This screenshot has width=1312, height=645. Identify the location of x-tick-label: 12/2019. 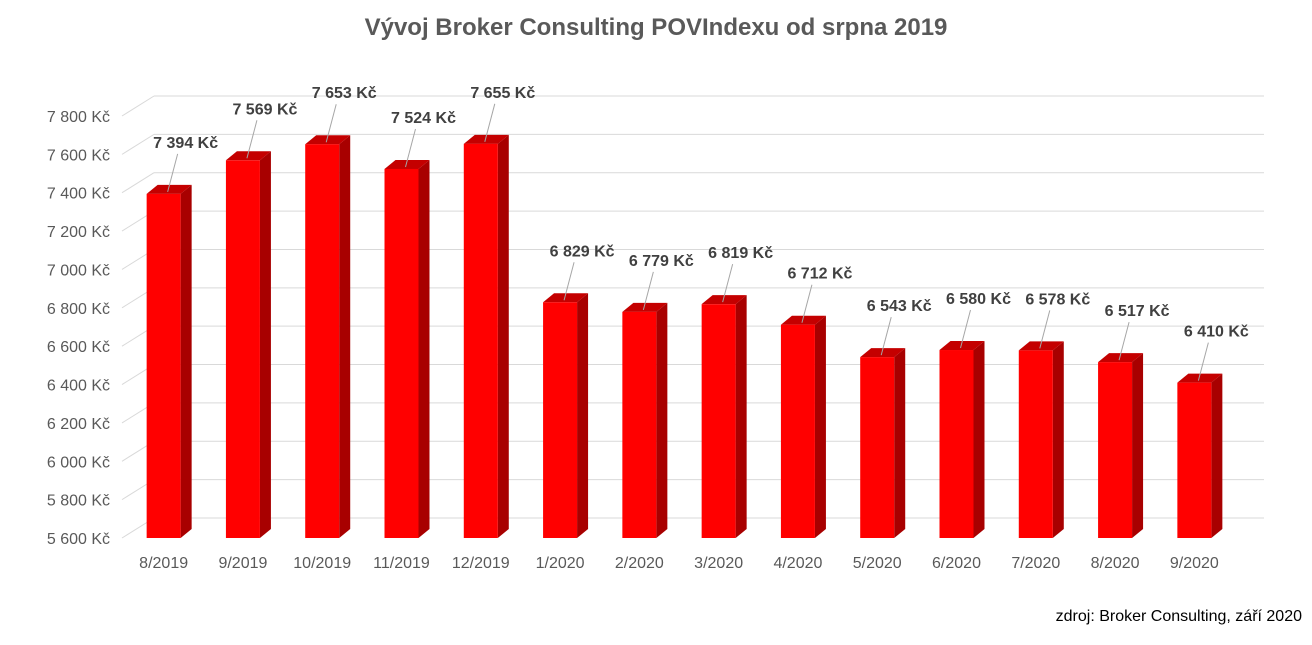
(481, 563).